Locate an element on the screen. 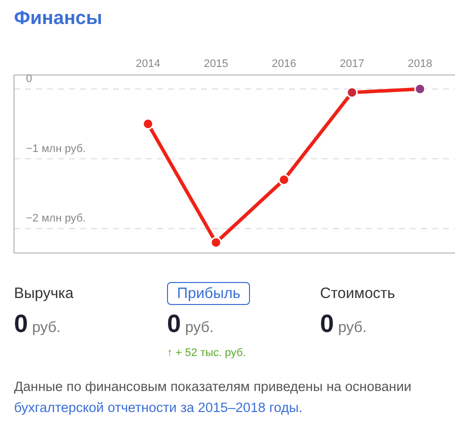  text: Данные по финансовым показателям приведены на основании is located at coordinates (213, 386).